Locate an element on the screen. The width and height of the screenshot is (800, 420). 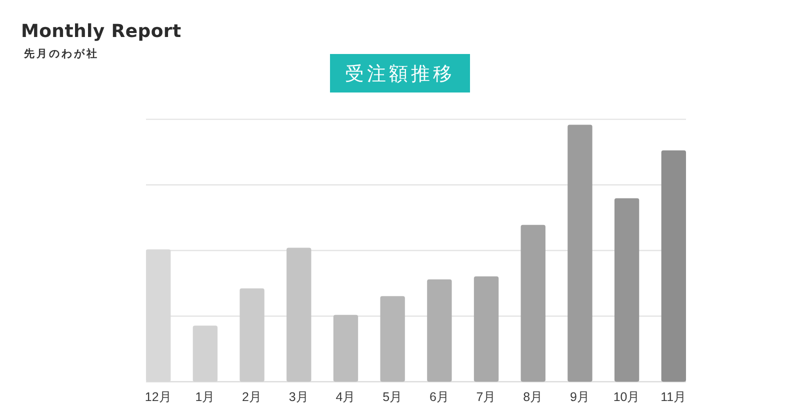
x-tick-label: 10月 is located at coordinates (626, 397).